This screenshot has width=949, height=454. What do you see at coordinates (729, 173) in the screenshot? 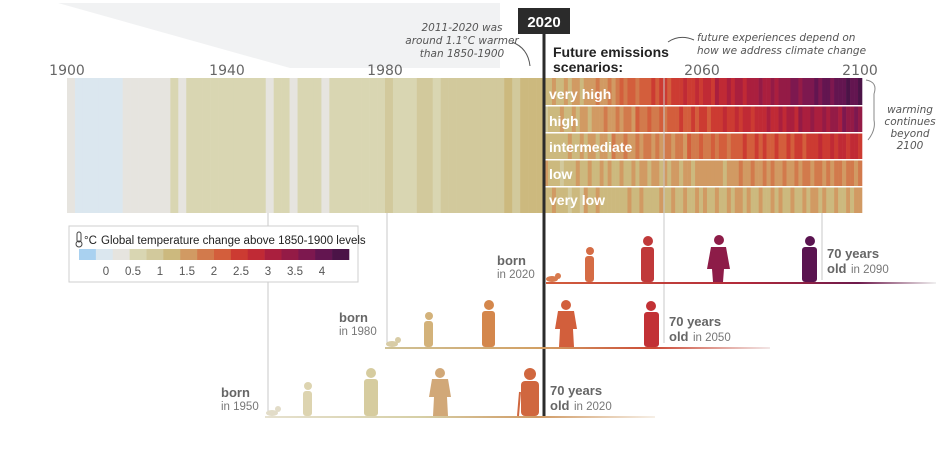
I see `stripe-low-2066` at bounding box center [729, 173].